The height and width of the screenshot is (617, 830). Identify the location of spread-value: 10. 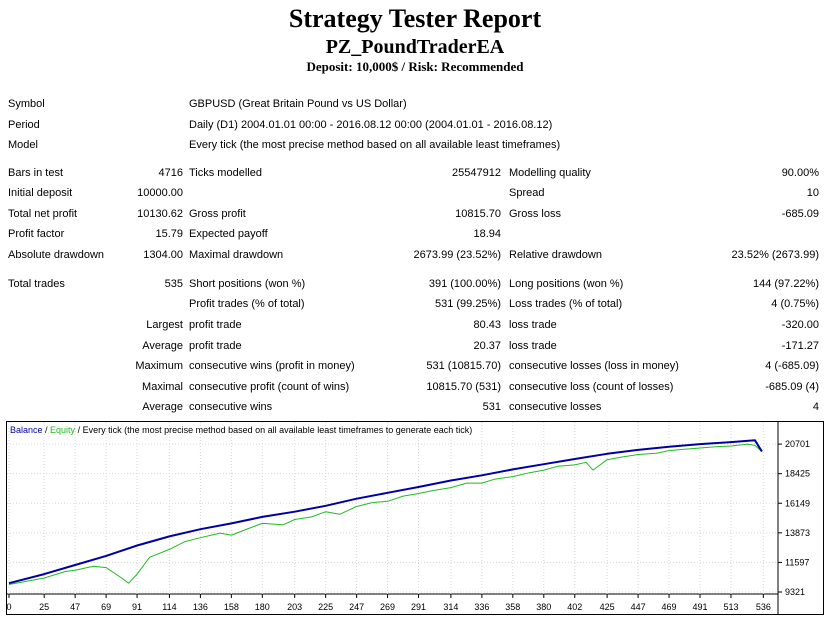
(812, 193).